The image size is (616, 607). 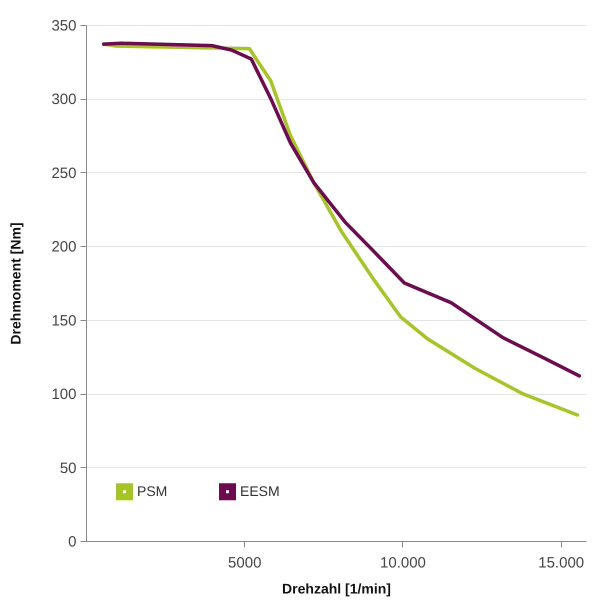 I want to click on y-tick-label: 250, so click(x=63, y=173).